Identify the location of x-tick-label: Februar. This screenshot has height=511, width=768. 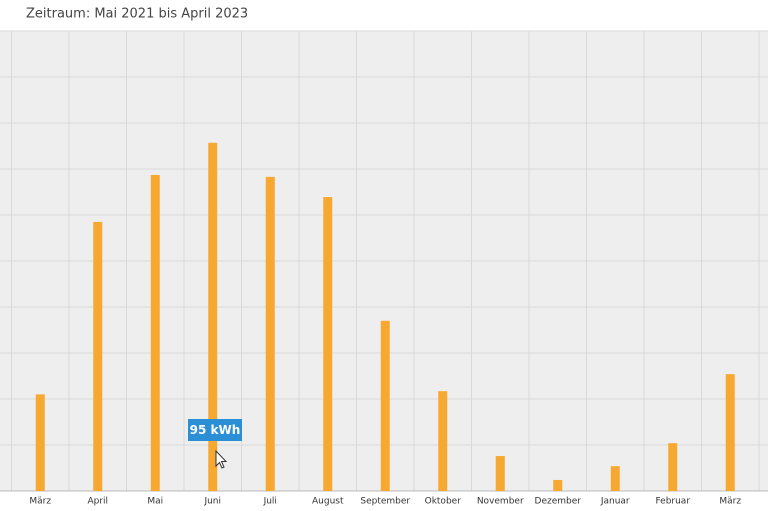
(672, 502).